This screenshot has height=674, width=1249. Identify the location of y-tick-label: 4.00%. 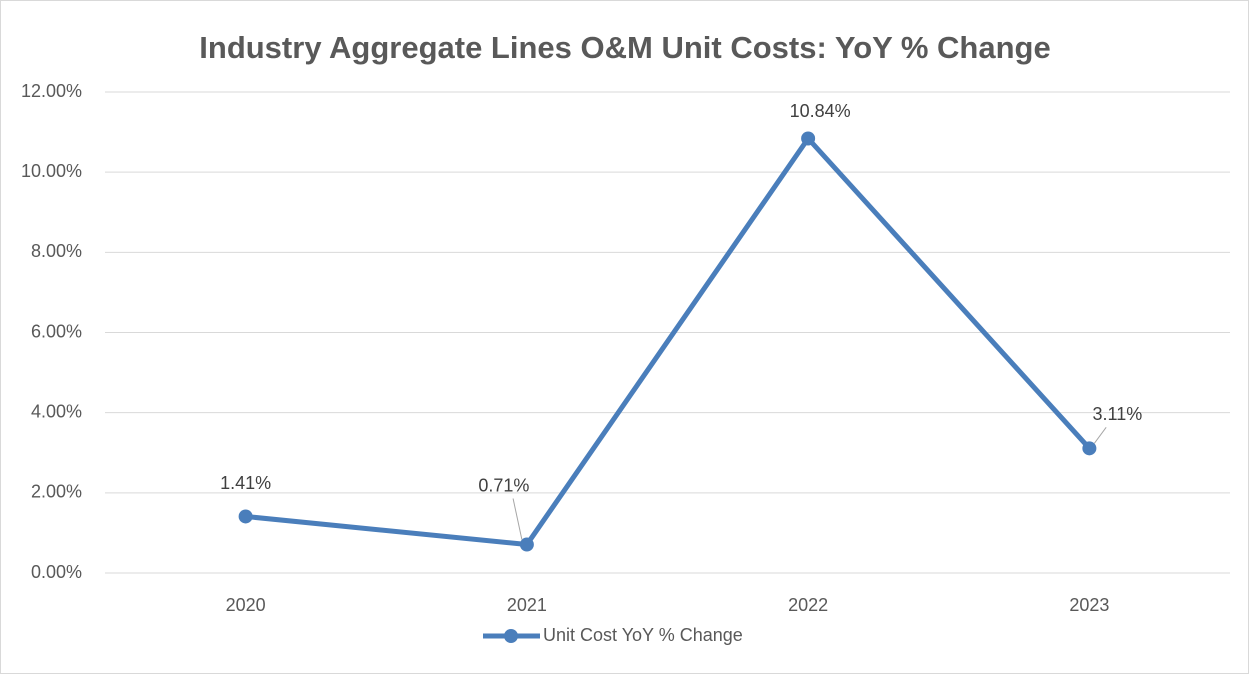
(56, 411).